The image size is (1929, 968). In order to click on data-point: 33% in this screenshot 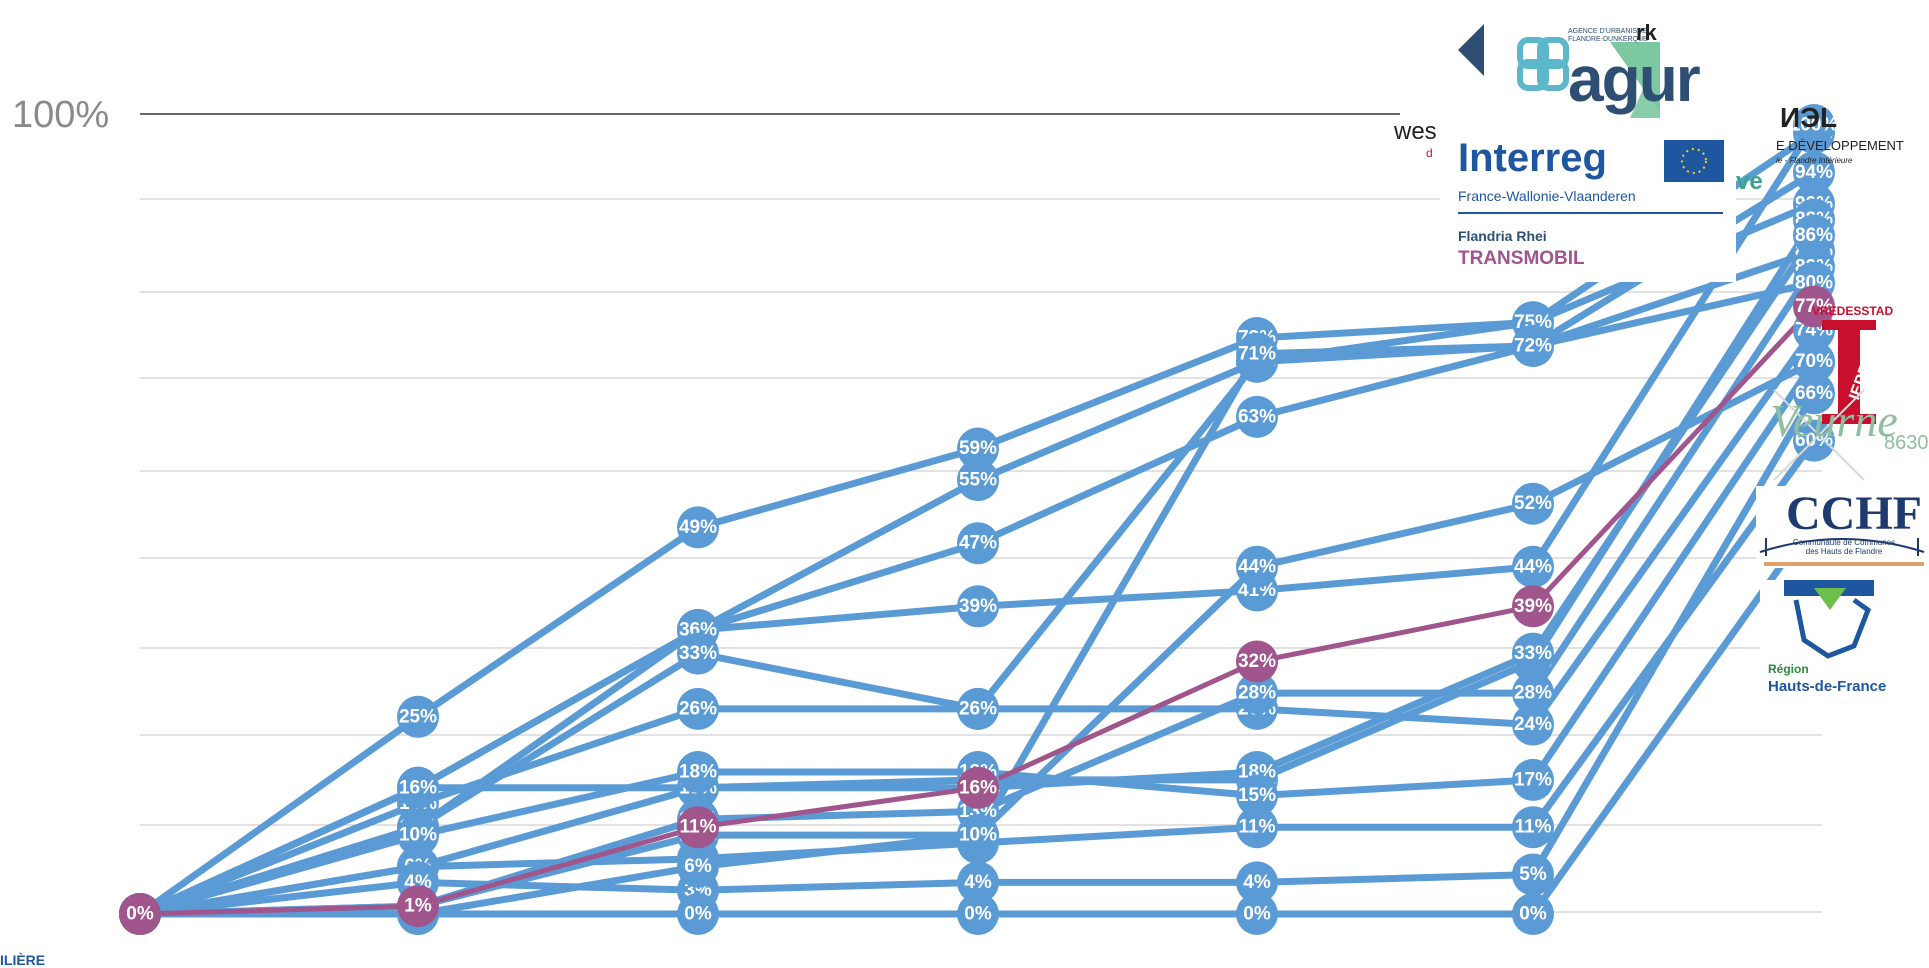, I will do `click(698, 653)`.